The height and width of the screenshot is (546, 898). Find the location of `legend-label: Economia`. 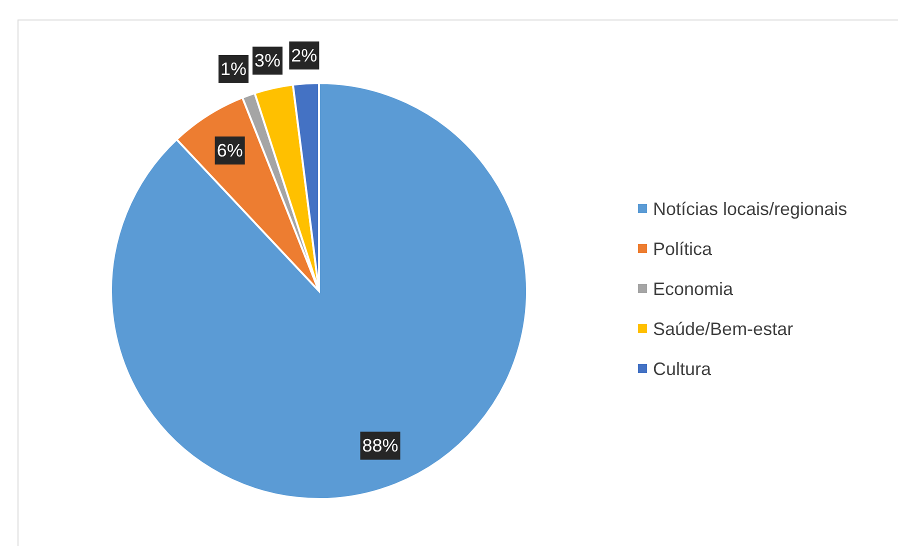

legend-label: Economia is located at coordinates (693, 289).